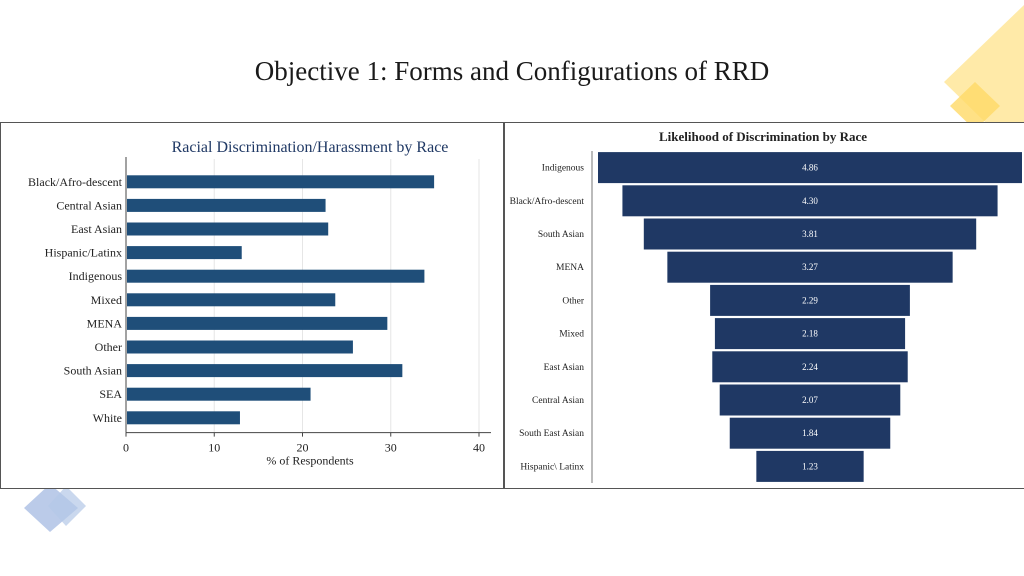  I want to click on x-axis-label: % of Respondents, so click(310, 461).